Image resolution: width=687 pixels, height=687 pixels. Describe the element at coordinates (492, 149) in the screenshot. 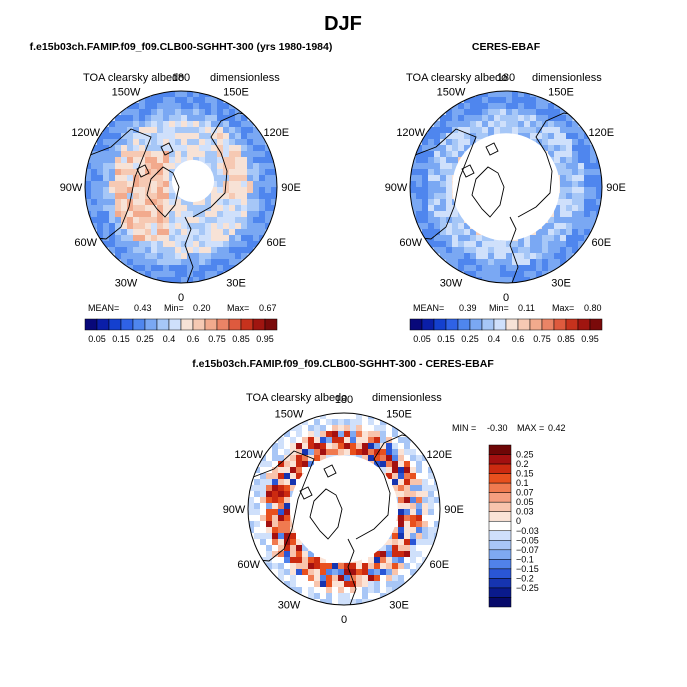

I see `arctic-islands` at that location.